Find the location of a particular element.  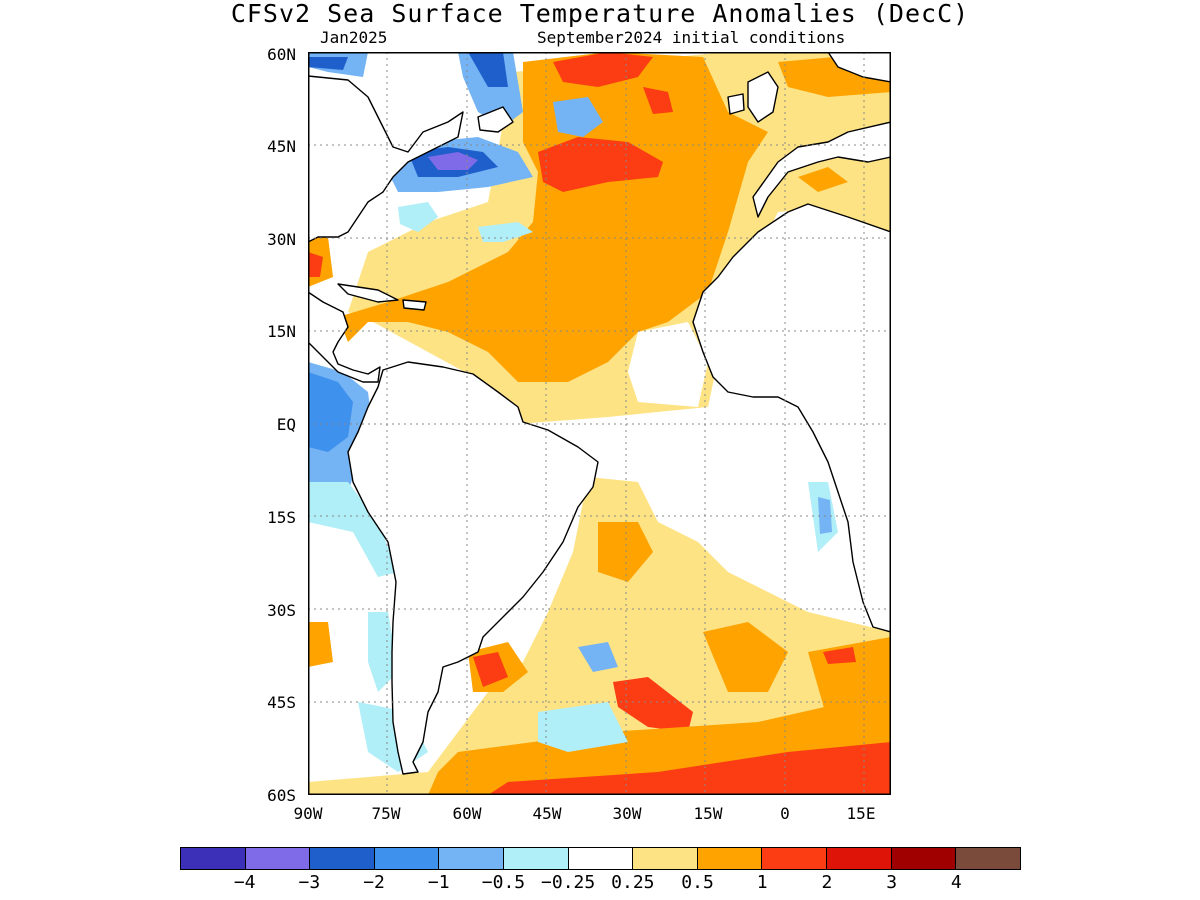

colorbar-tick-label: 4 is located at coordinates (956, 882).